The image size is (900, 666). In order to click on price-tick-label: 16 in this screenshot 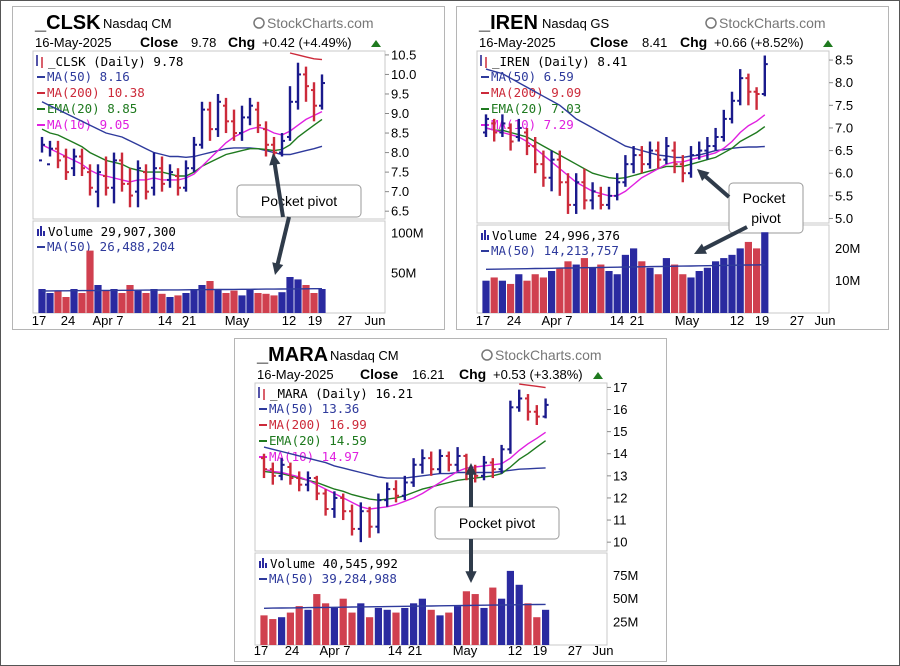, I will do `click(620, 409)`.